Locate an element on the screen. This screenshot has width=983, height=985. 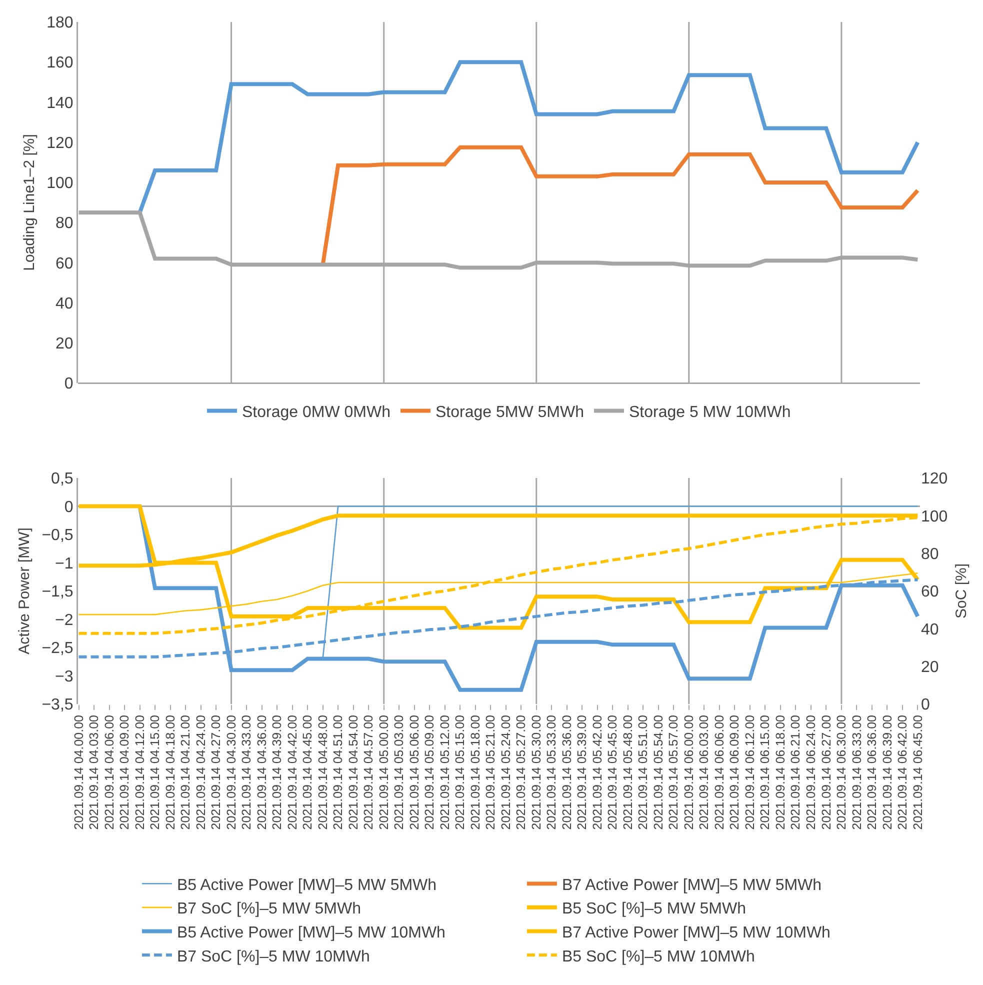
x-tick-label: 2021.09.14 06.03.00 is located at coordinates (704, 772).